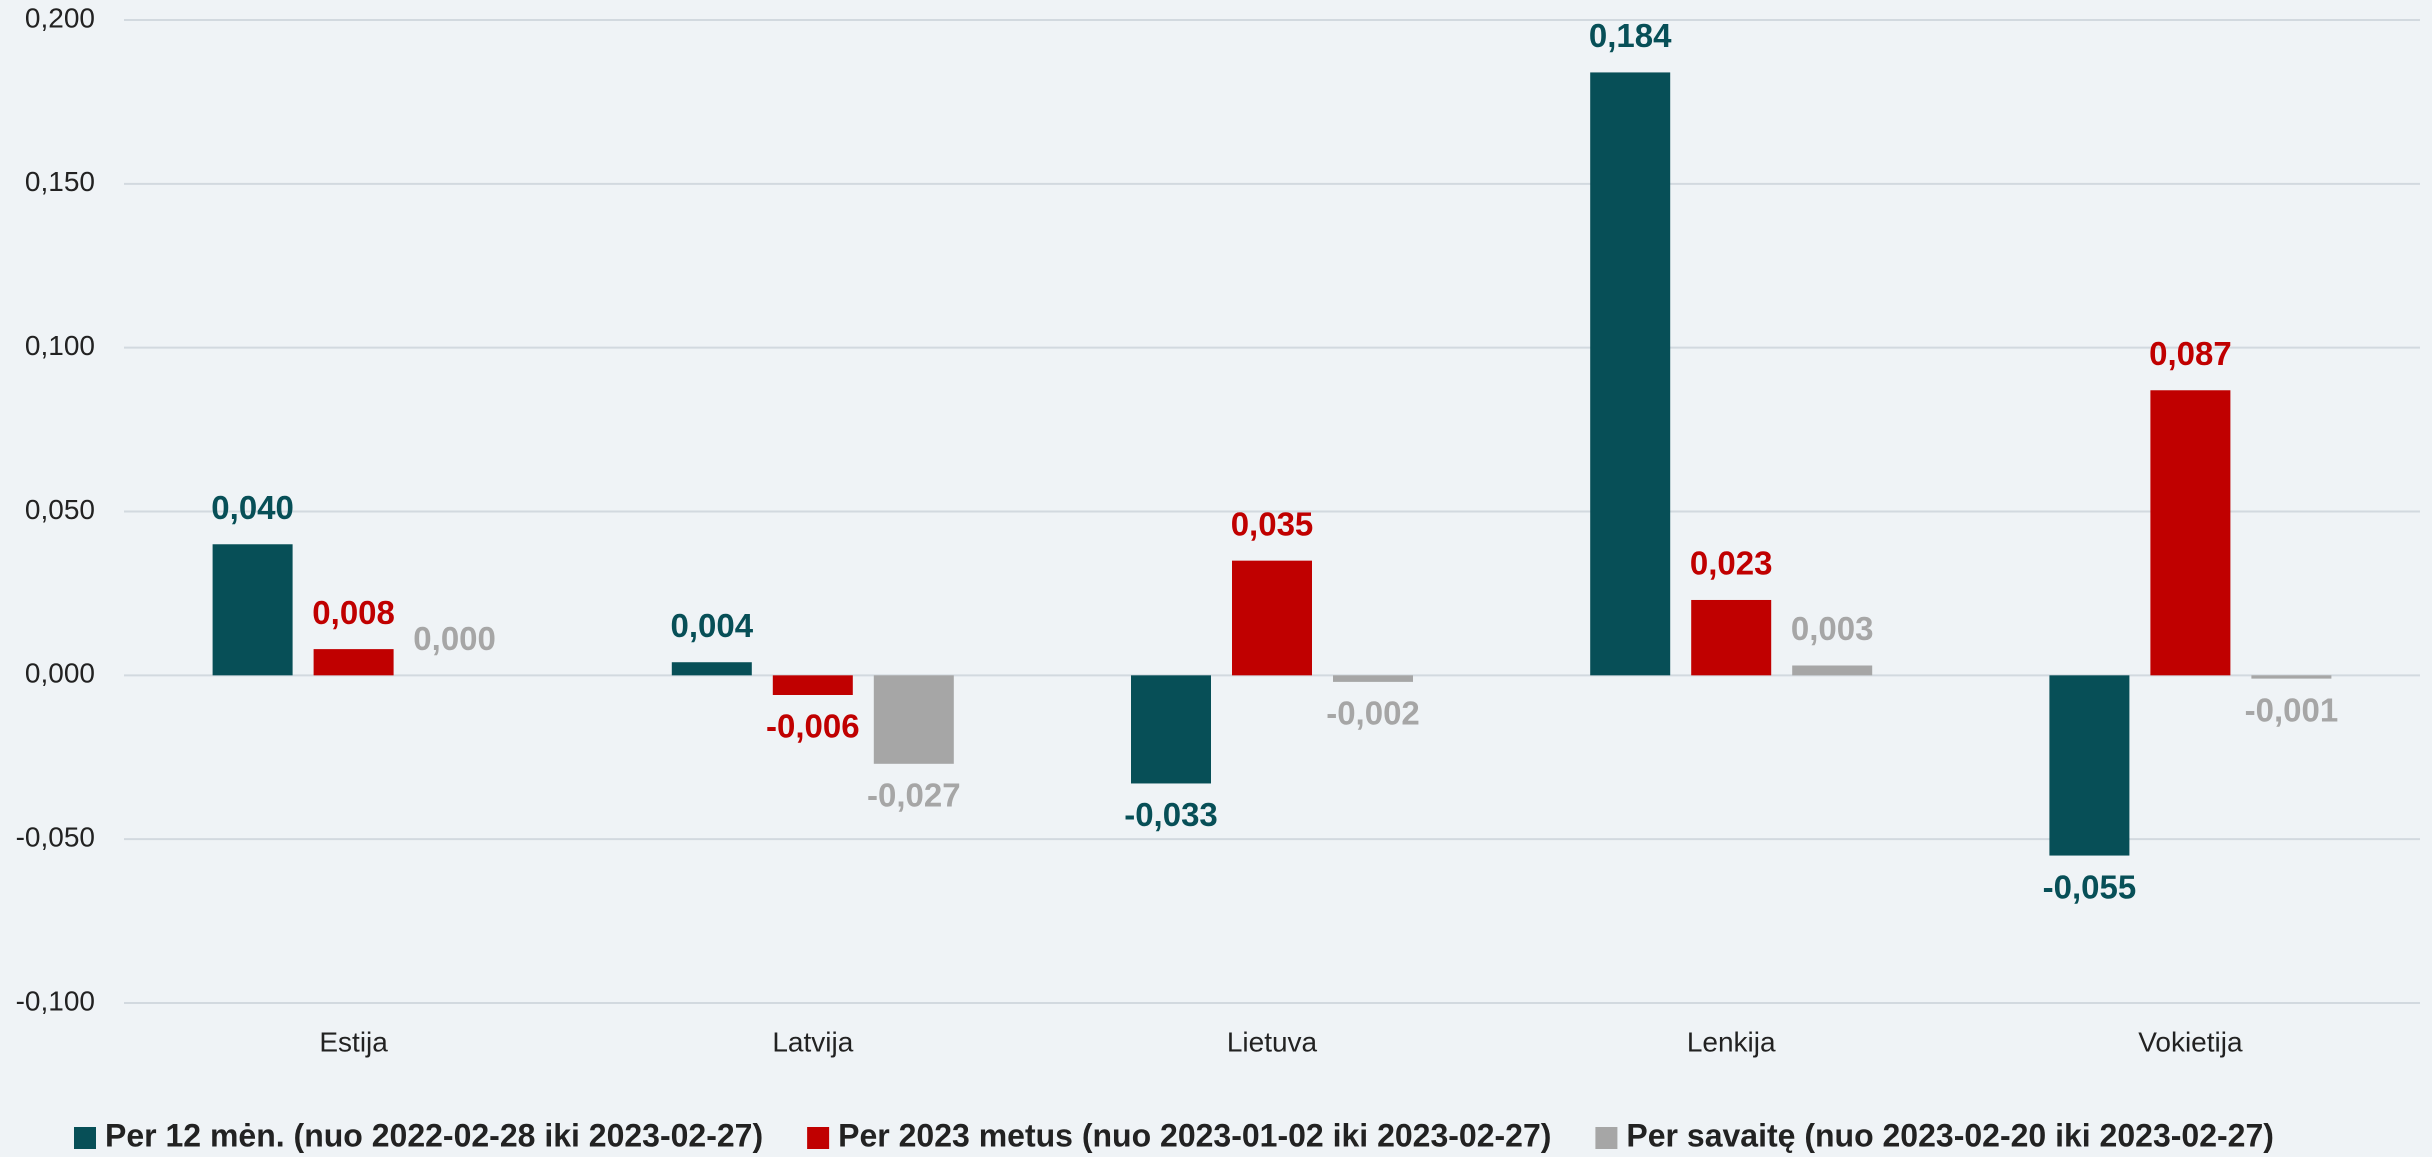 This screenshot has width=2432, height=1157. Describe the element at coordinates (2190, 1041) in the screenshot. I see `x-tick-label: Vokietija` at that location.